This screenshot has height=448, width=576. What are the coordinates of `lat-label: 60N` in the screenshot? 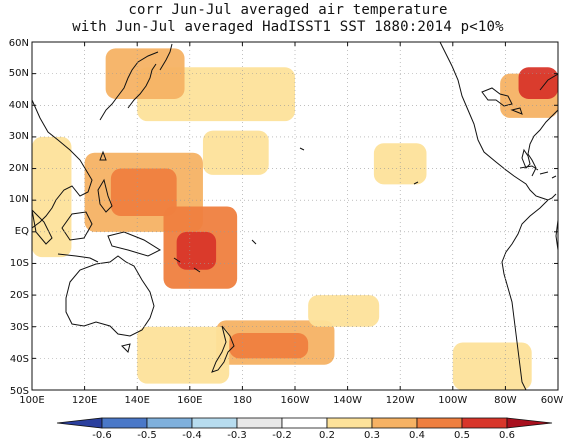 It's located at (19, 43).